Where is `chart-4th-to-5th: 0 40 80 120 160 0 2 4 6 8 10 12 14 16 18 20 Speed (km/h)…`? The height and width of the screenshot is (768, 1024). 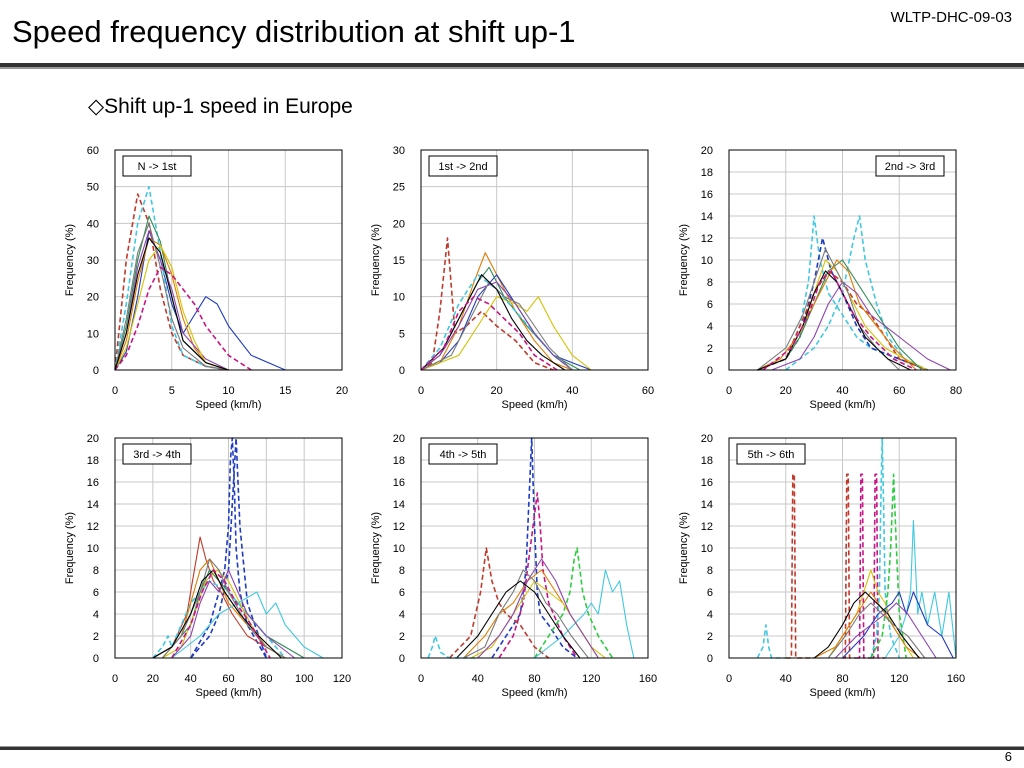 chart-4th-to-5th: 0 40 80 120 160 0 2 4 6 8 10 12 14 16 18 20 Speed (km/h)… is located at coordinates (513, 566).